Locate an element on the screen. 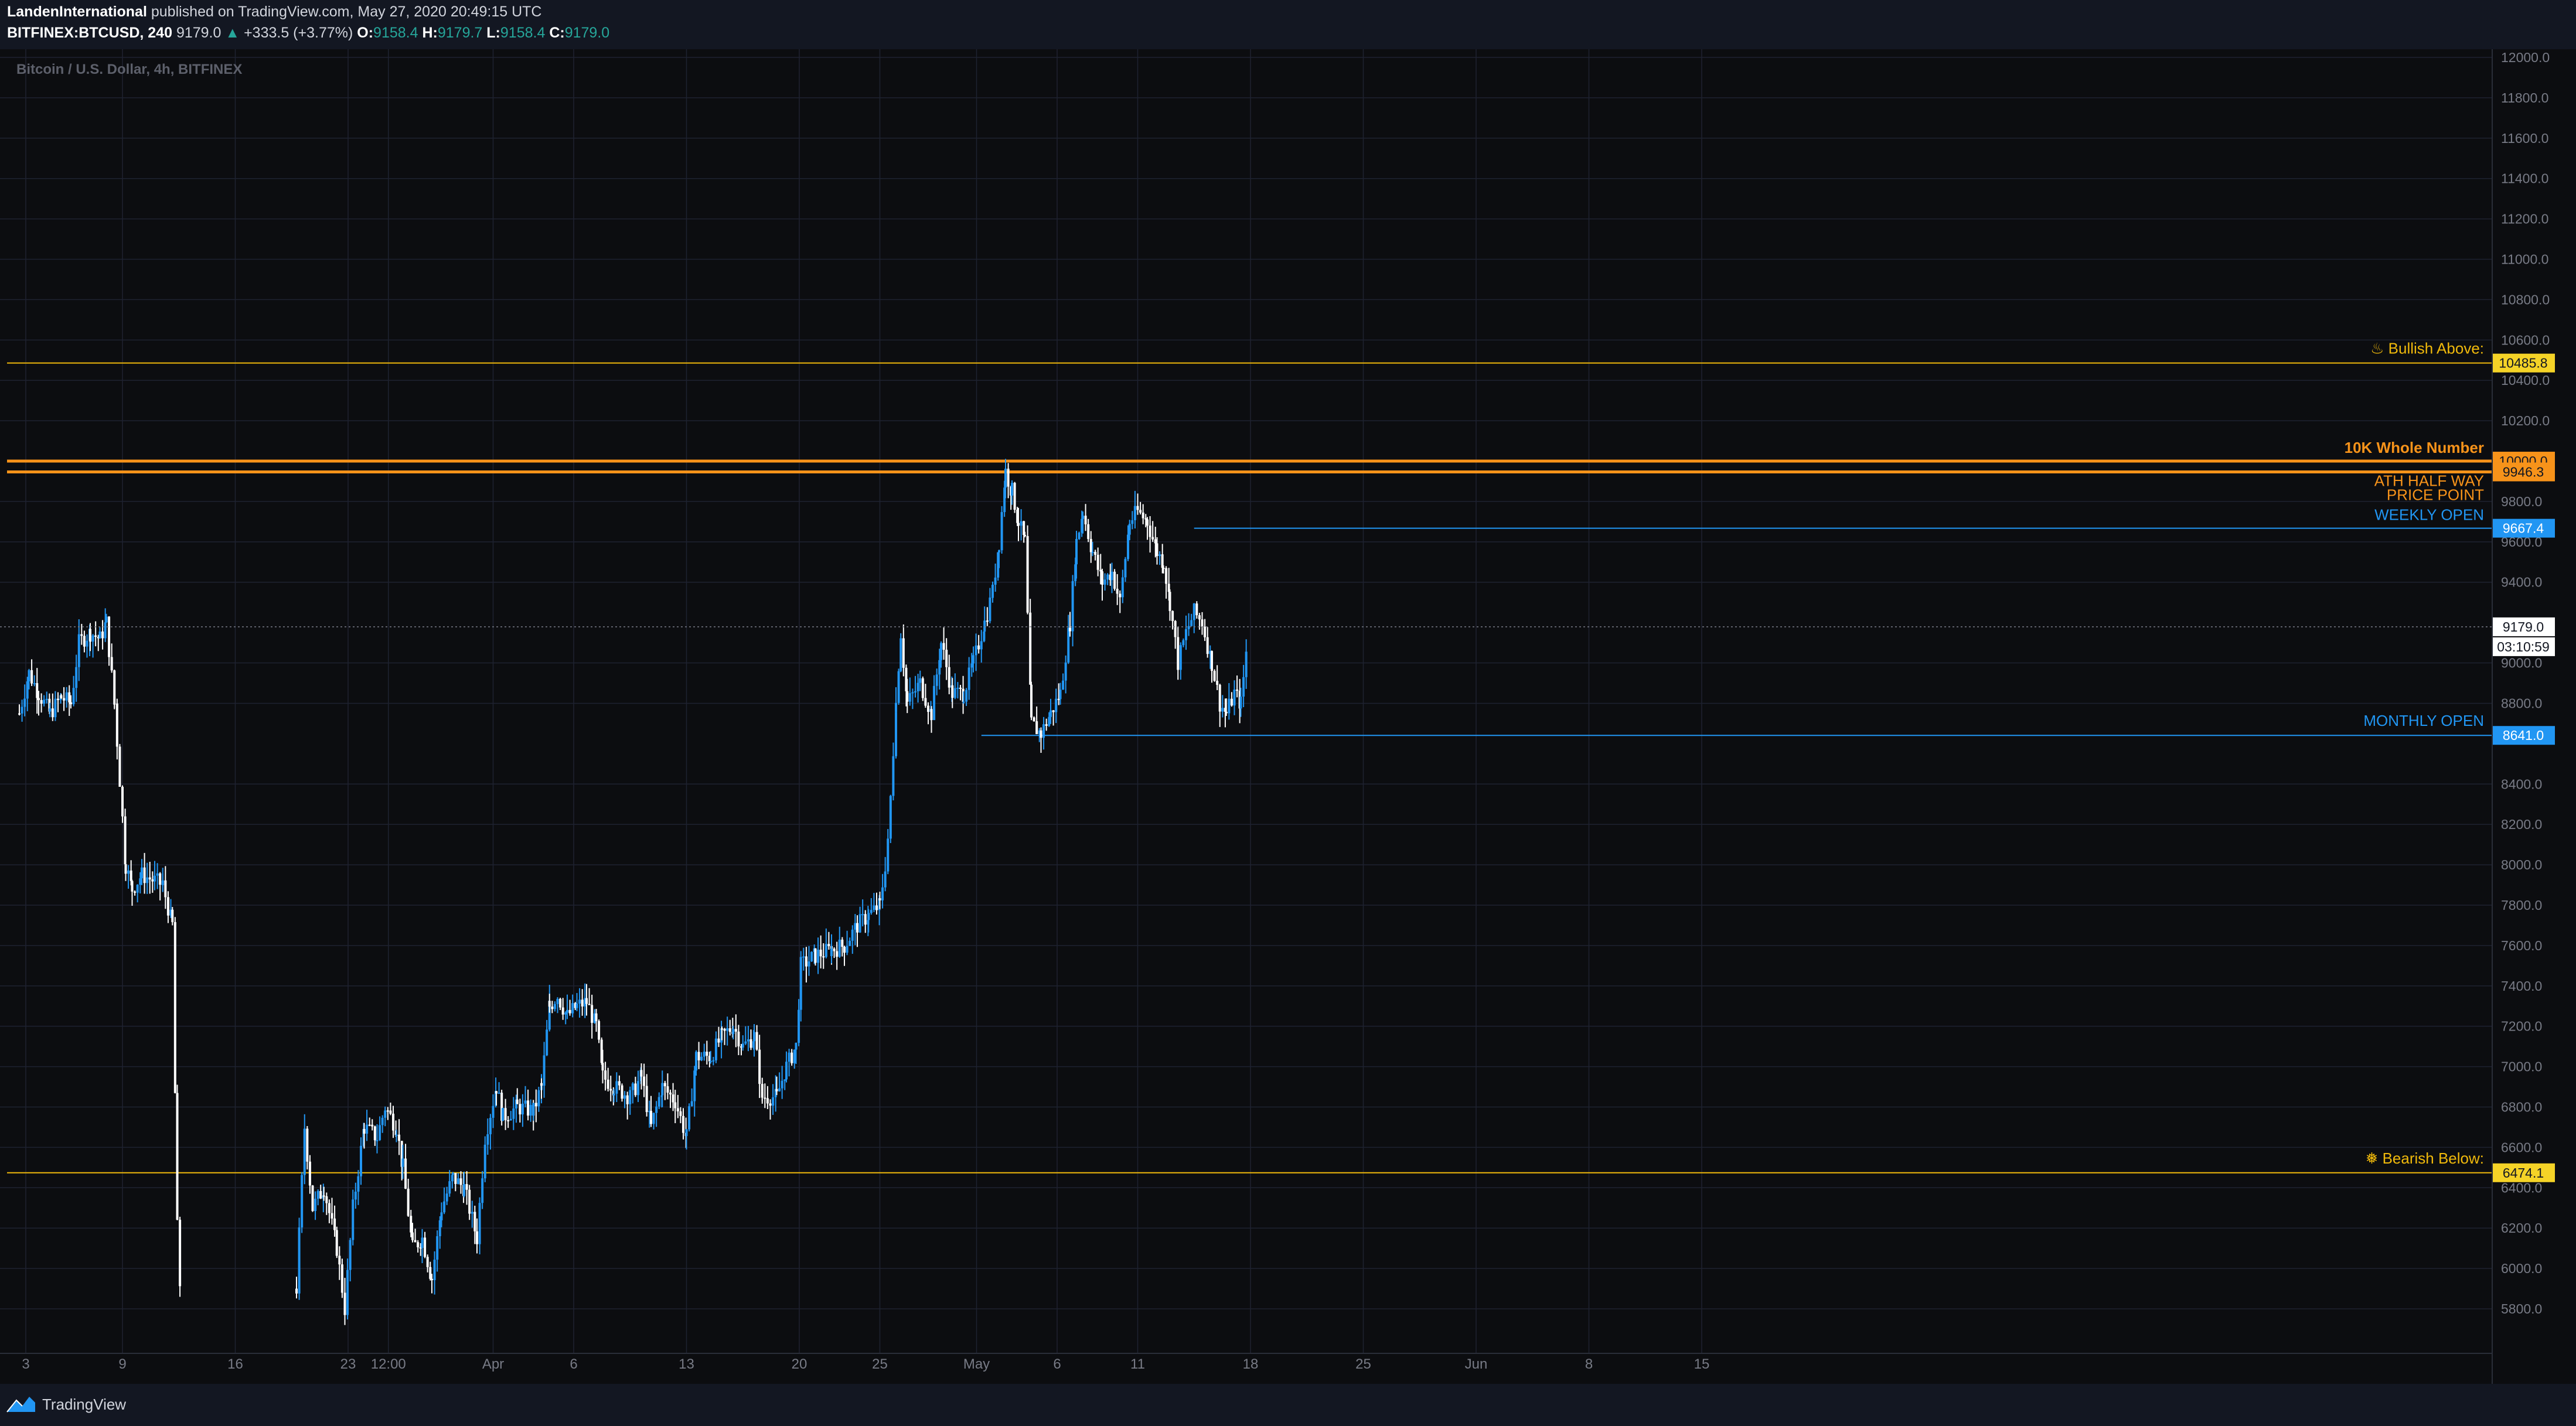 This screenshot has height=1426, width=2576. time-tick-label: 16 is located at coordinates (235, 1364).